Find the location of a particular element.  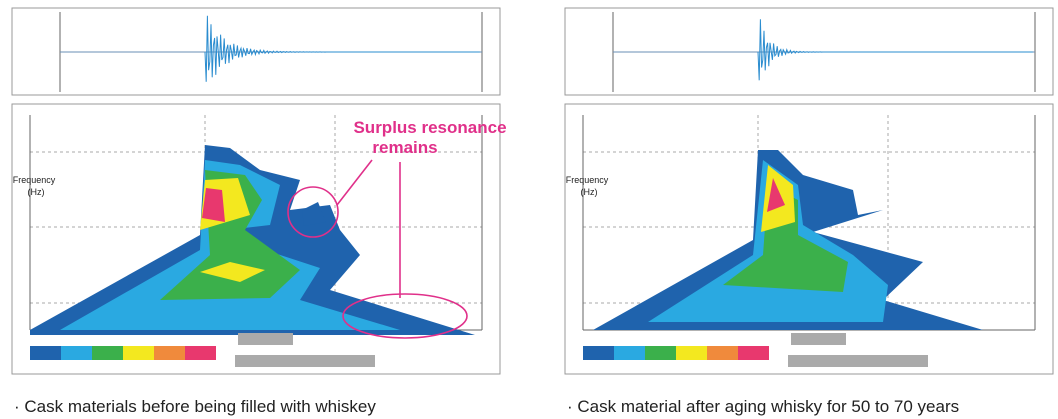

annotation-text: remains is located at coordinates (404, 147).